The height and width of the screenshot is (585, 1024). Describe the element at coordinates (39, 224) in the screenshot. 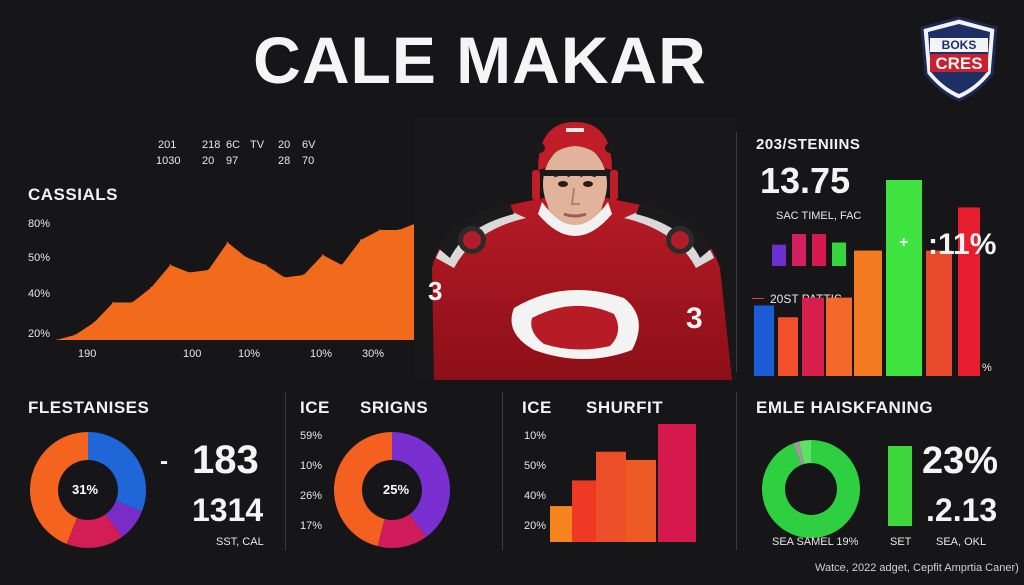

I see `y-tick: 80%` at that location.